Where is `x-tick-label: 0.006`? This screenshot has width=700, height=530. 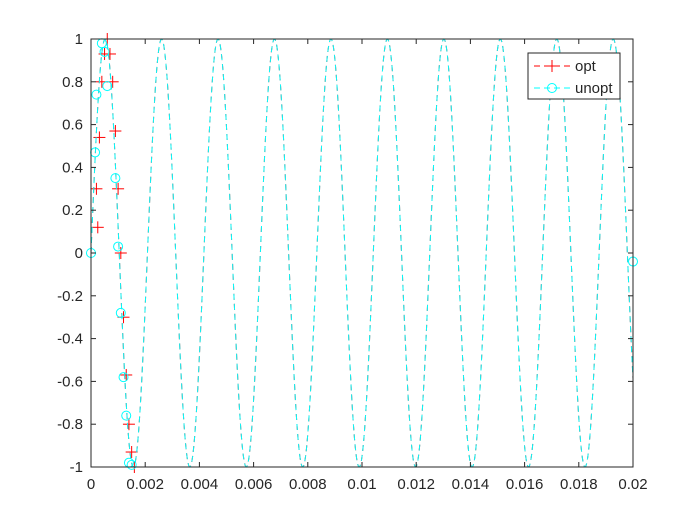
x-tick-label: 0.006 is located at coordinates (254, 484).